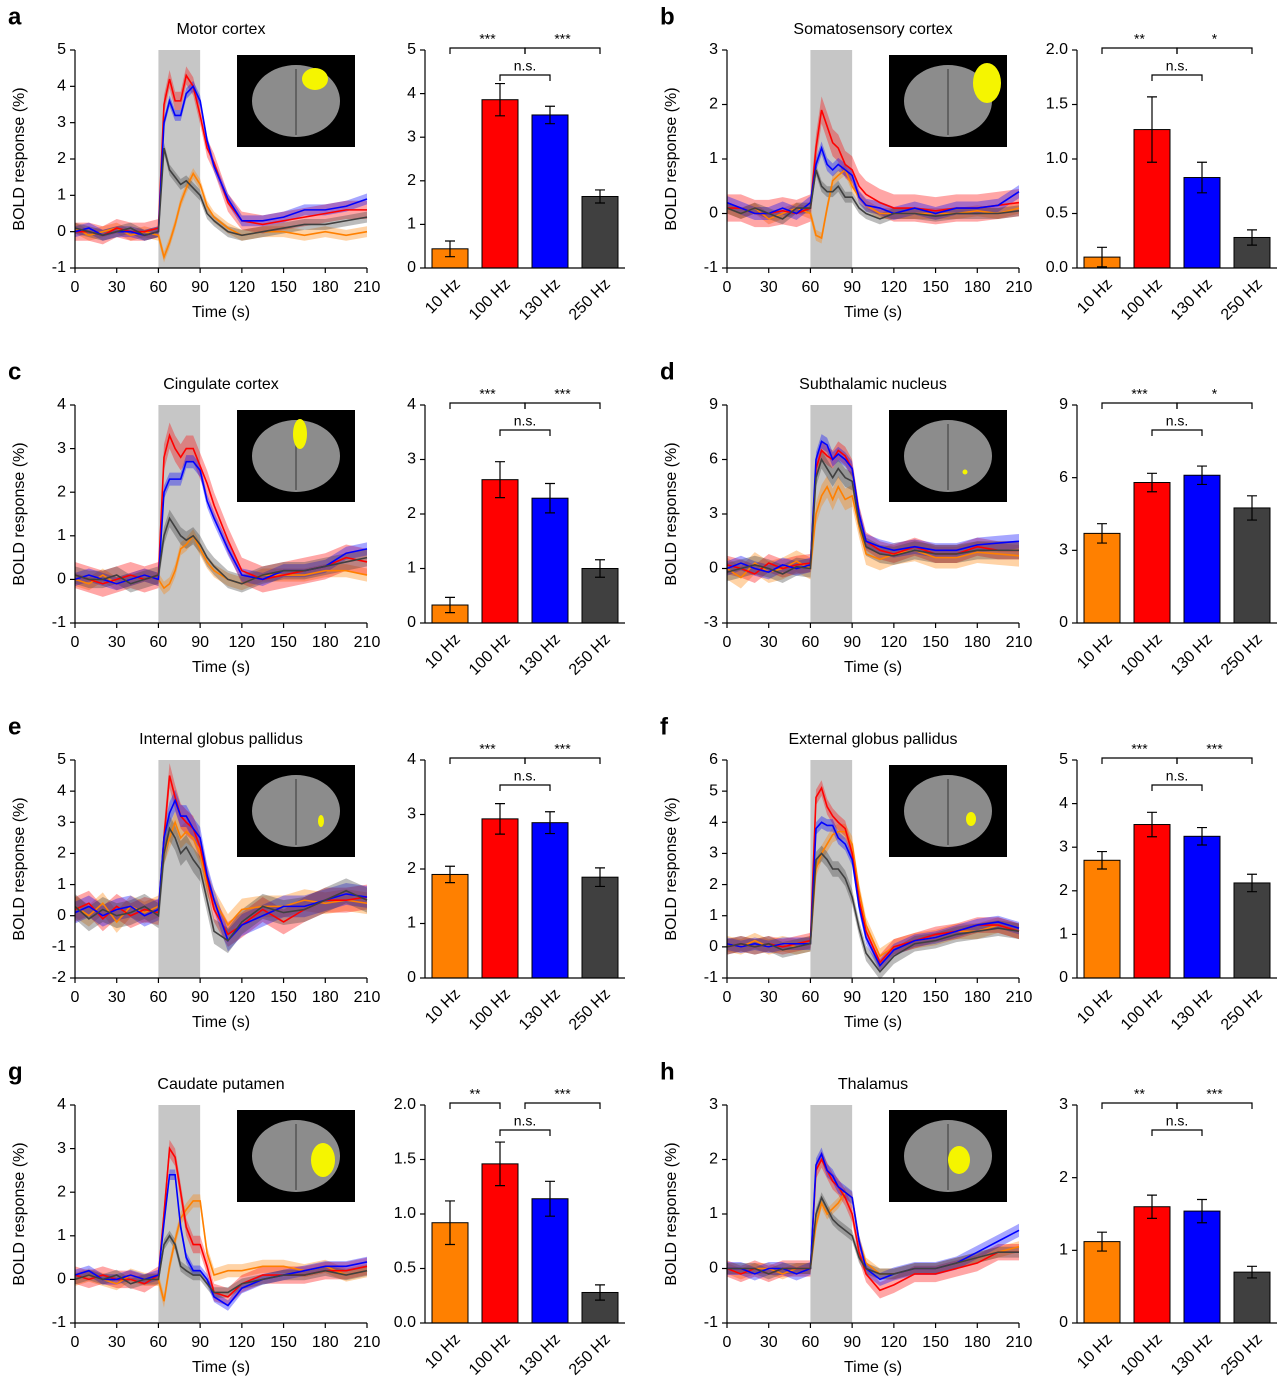  I want to click on y-tick-label: 1, so click(713, 158).